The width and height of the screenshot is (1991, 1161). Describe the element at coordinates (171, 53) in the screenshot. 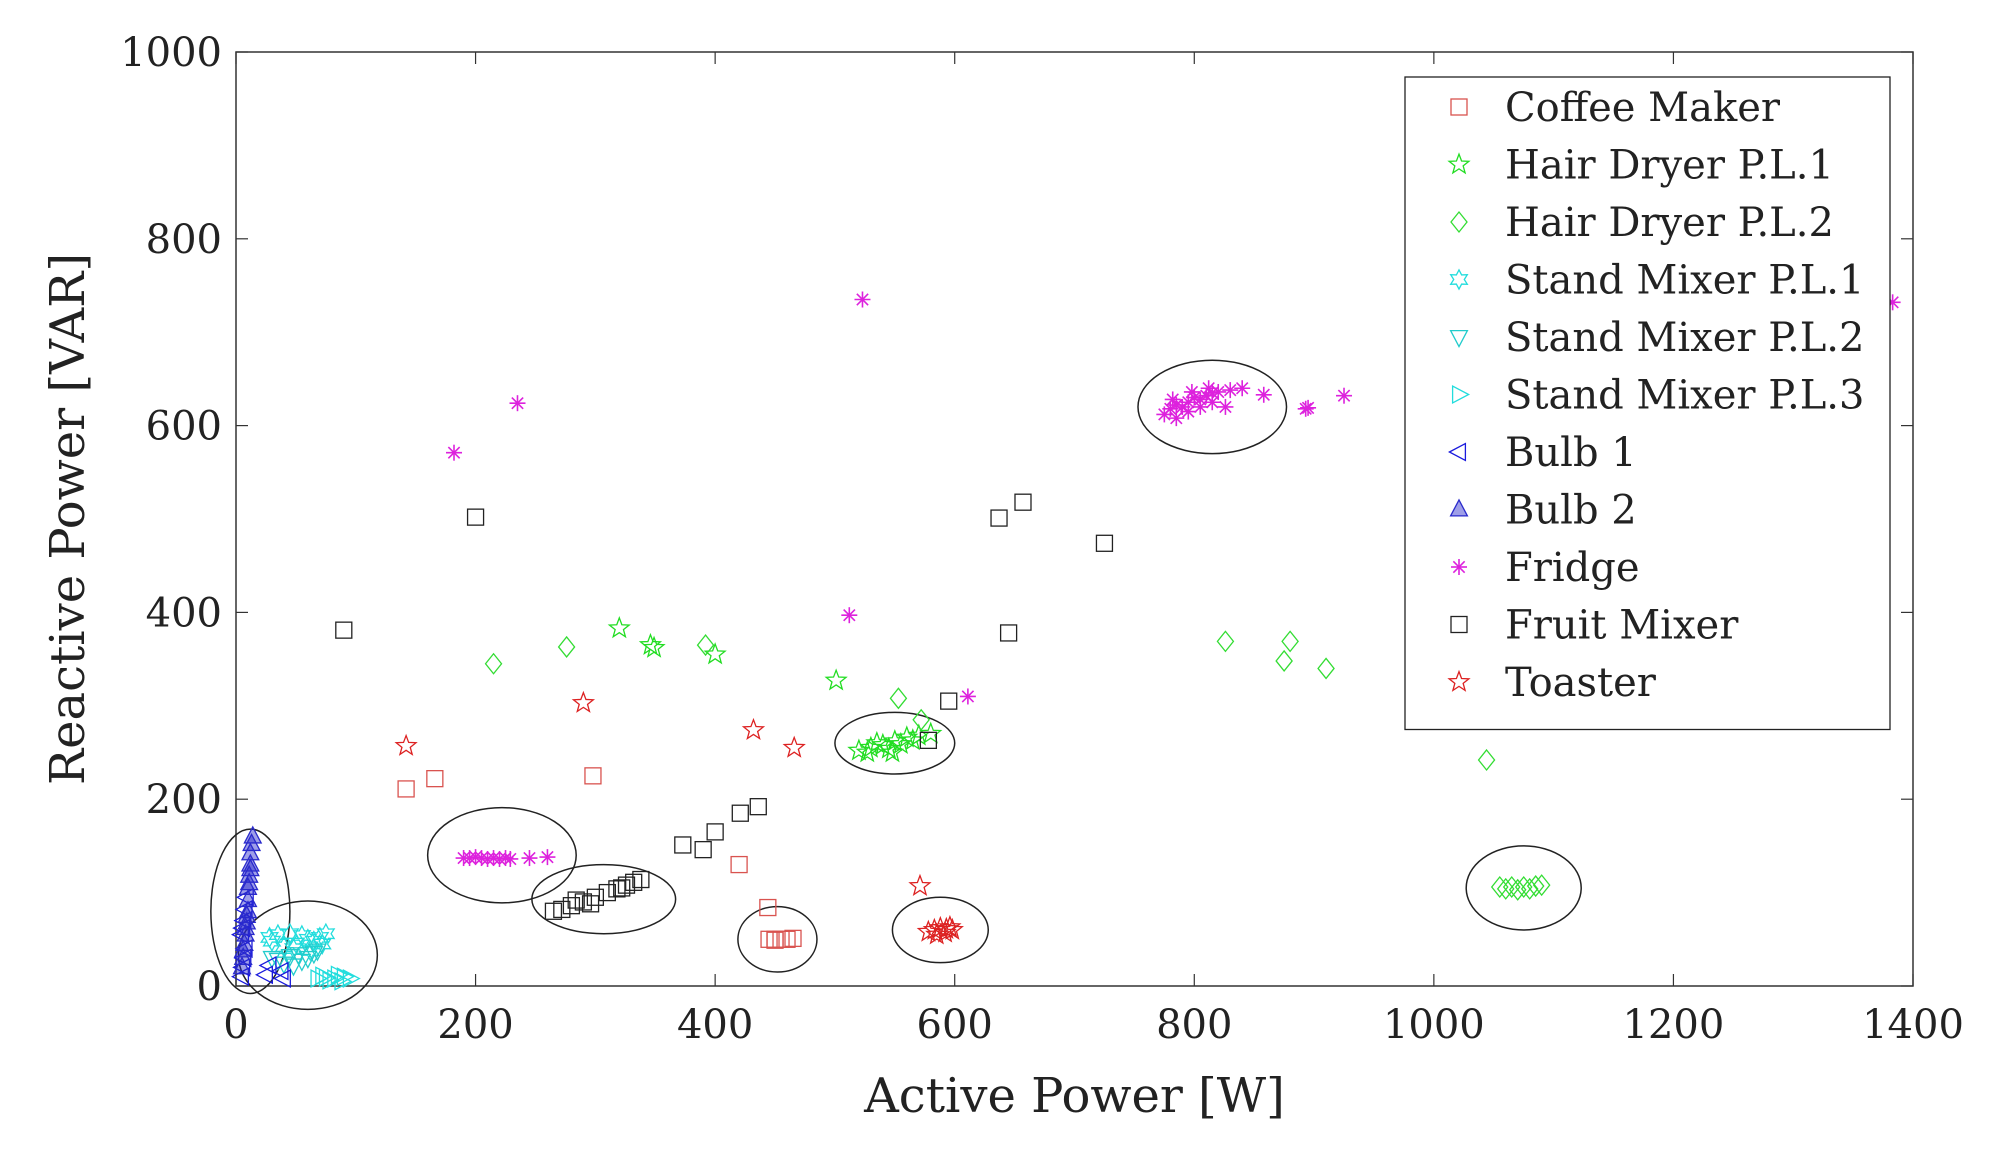

I see `y-tick-label: 1000` at that location.